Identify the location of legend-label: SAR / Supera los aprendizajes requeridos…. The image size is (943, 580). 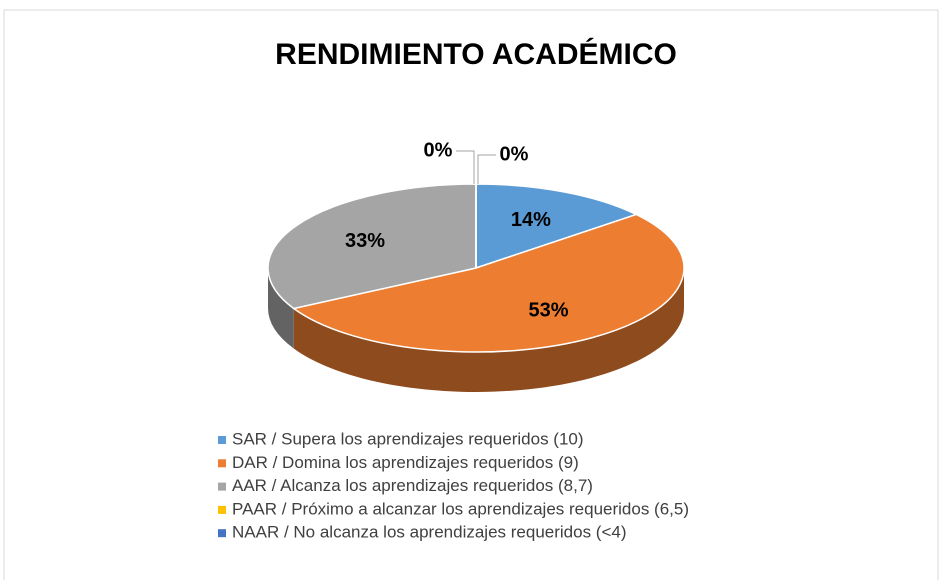
(408, 438).